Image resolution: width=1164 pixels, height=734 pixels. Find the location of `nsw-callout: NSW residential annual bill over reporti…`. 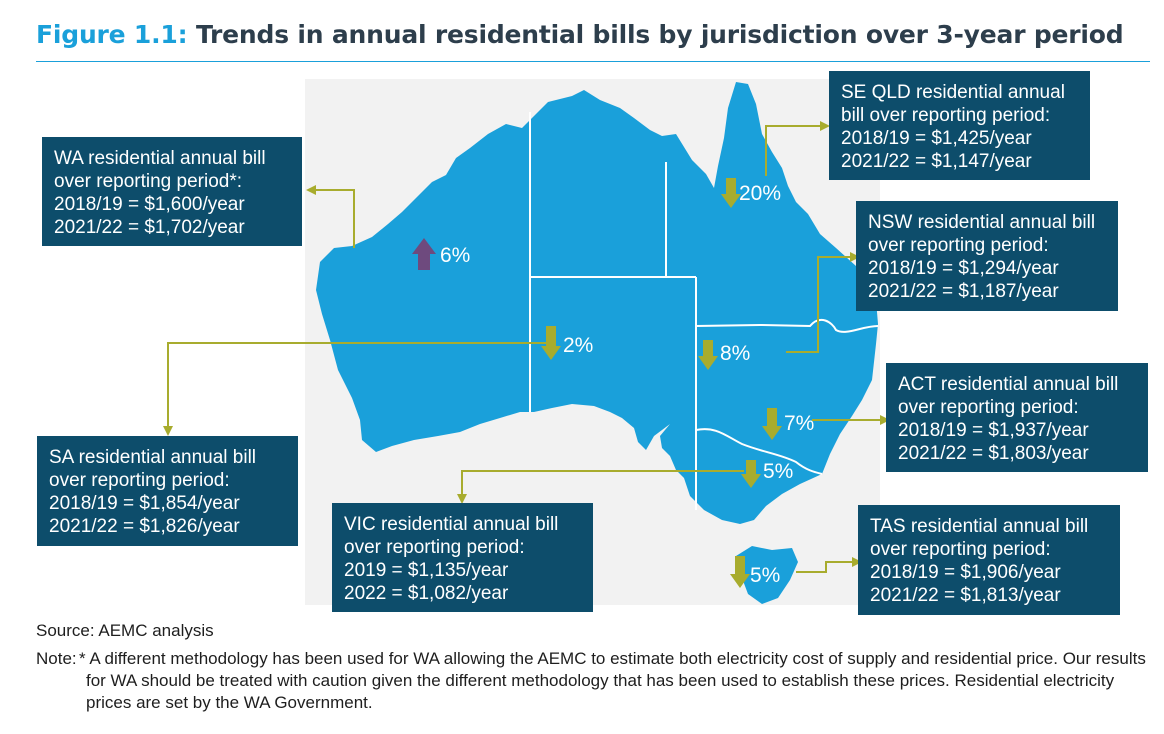

nsw-callout: NSW residential annual bill over reporti… is located at coordinates (987, 256).